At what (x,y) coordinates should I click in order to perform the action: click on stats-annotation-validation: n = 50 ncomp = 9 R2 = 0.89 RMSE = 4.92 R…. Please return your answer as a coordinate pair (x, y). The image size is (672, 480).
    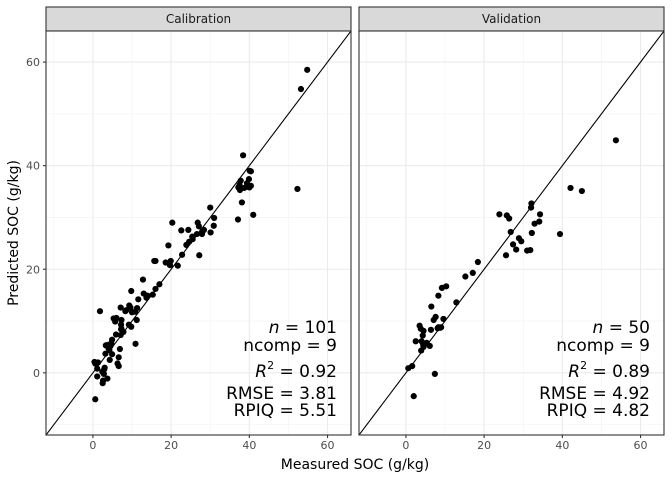
    Looking at the image, I should click on (594, 369).